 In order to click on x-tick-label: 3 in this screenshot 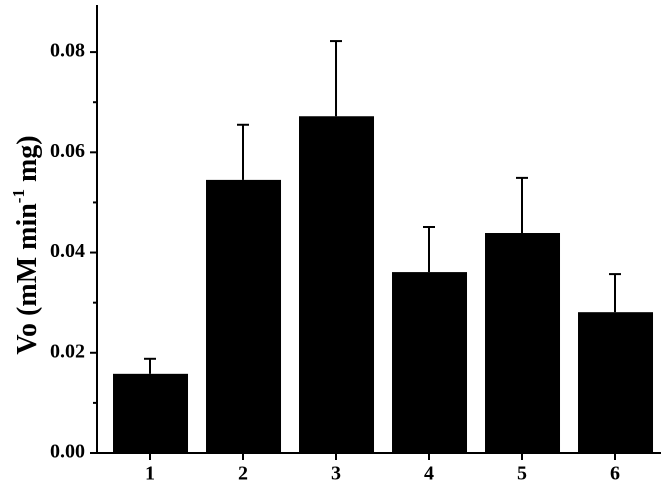, I will do `click(336, 474)`.